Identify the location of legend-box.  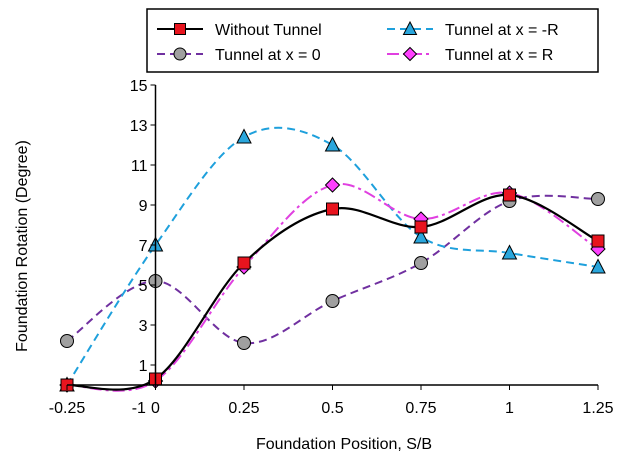
(372, 40).